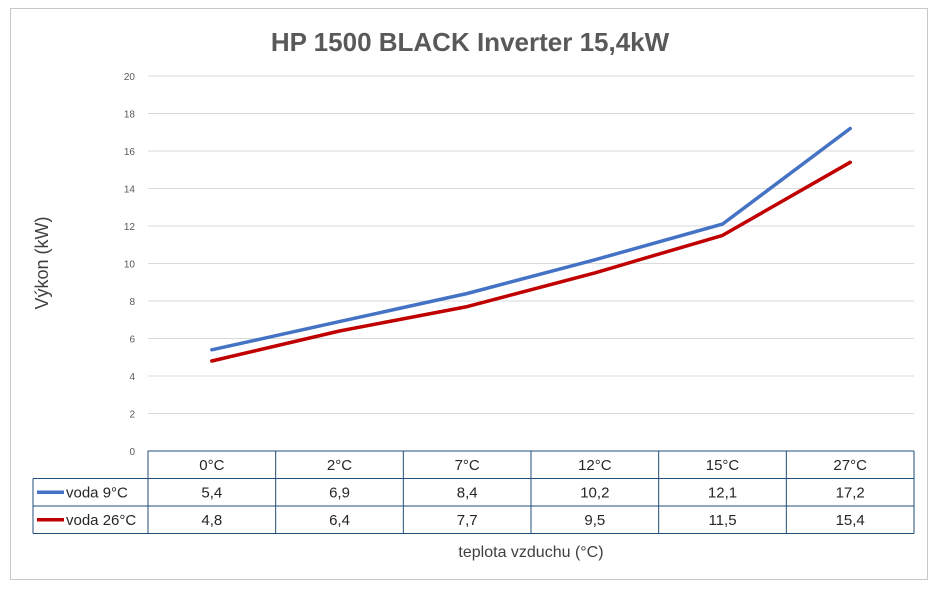  I want to click on x-tick-label: 7°C, so click(467, 465).